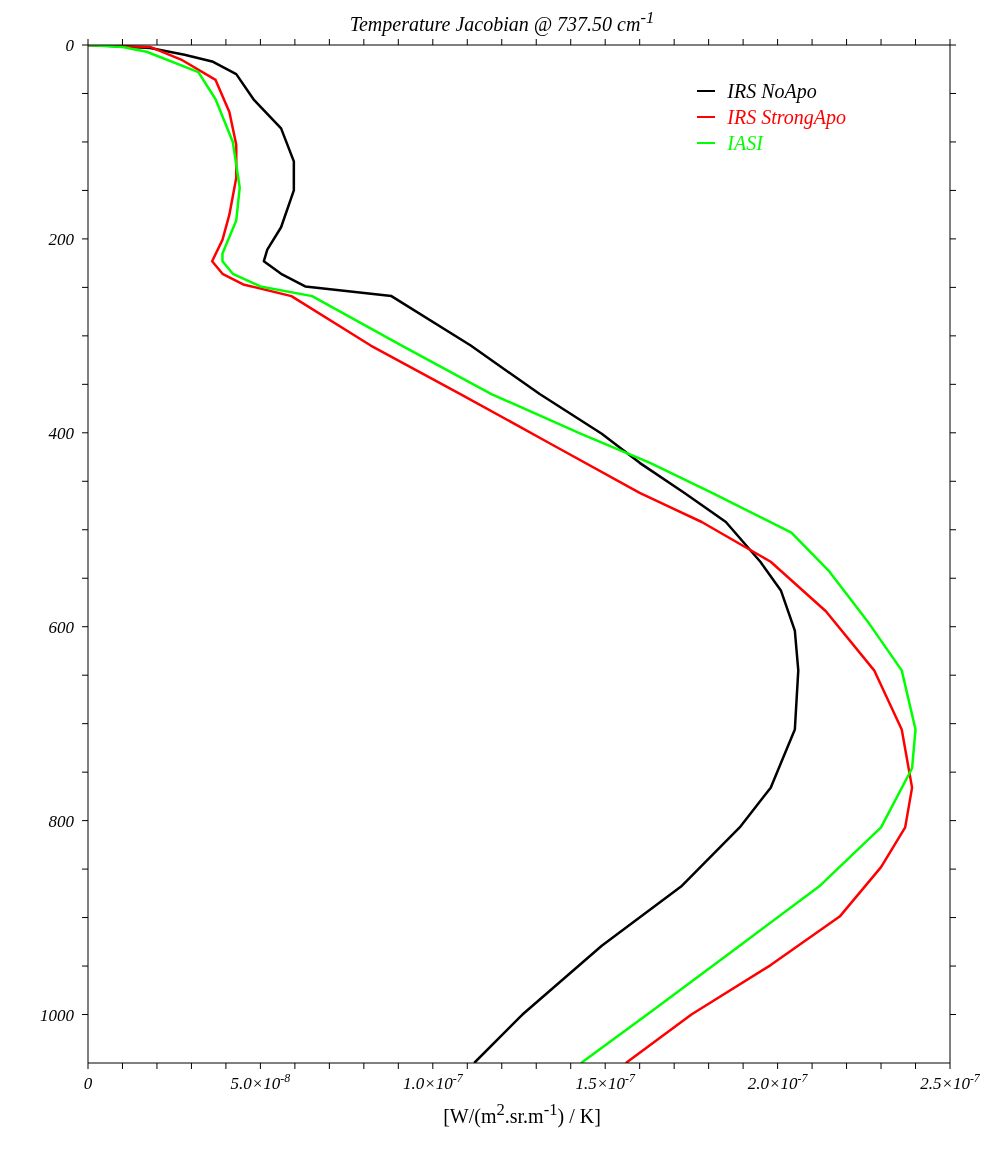  Describe the element at coordinates (778, 1082) in the screenshot. I see `x-tick-label: 2.0×10$^{-7}$` at that location.